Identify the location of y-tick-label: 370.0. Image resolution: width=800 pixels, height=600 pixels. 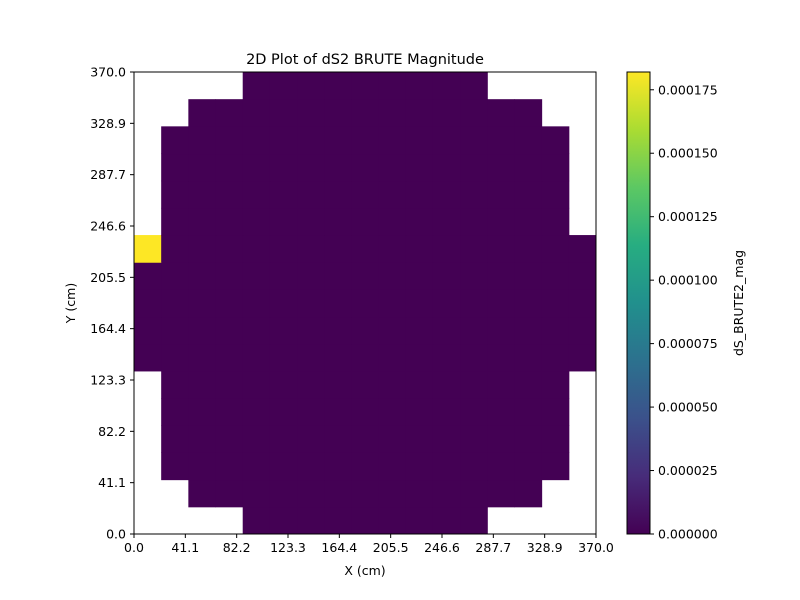
(108, 72).